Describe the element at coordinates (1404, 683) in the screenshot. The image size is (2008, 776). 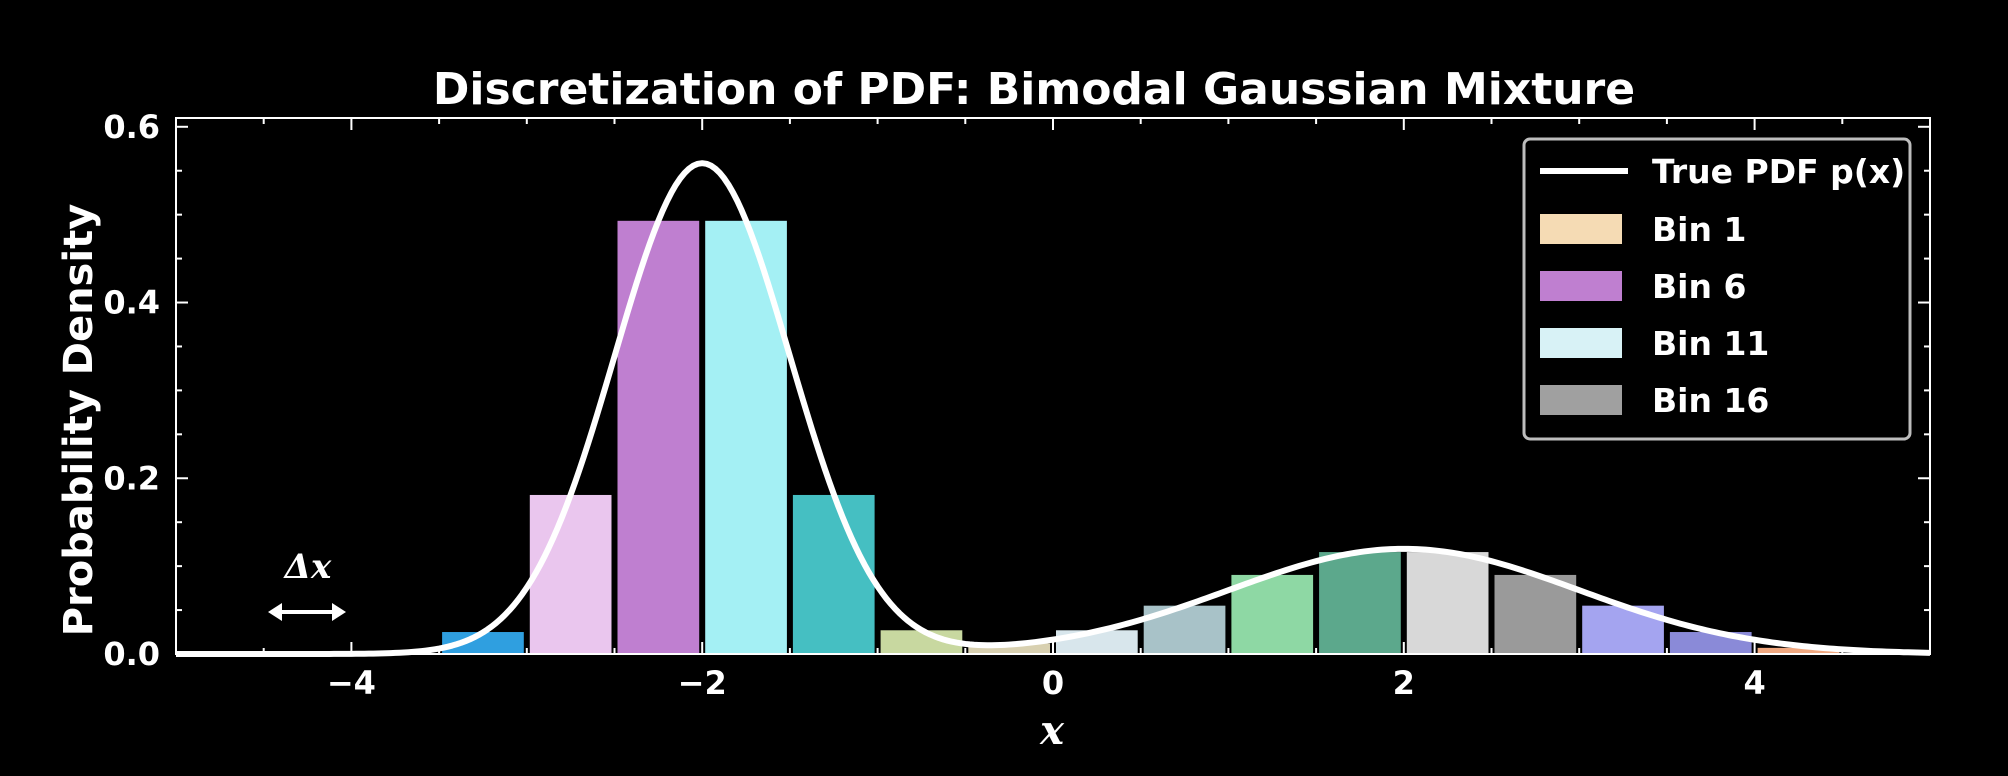
I see `x-tick-label: 2` at that location.